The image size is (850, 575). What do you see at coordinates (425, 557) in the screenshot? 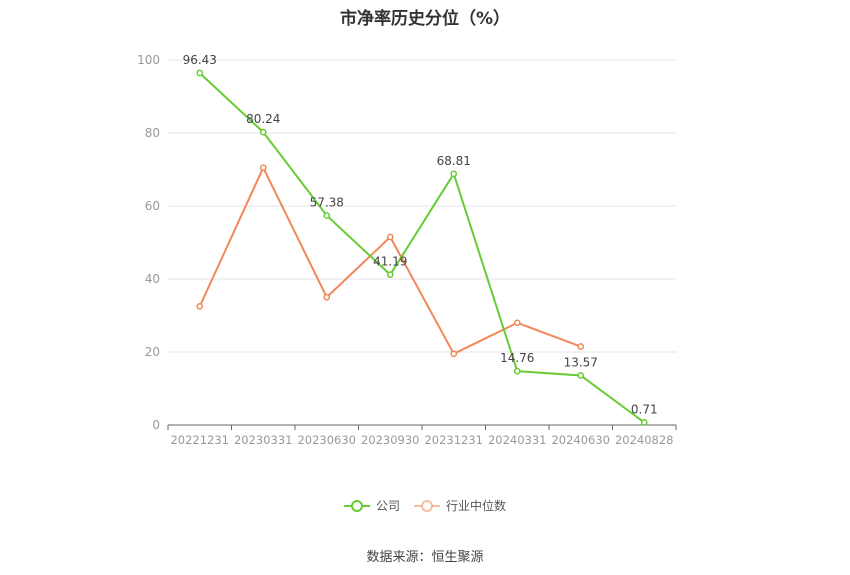
I see `source-note: 数据来源：恒生聚源` at bounding box center [425, 557].